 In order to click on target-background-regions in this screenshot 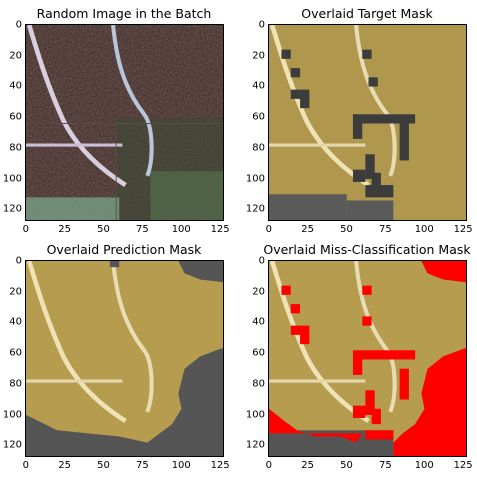, I will do `click(342, 134)`.